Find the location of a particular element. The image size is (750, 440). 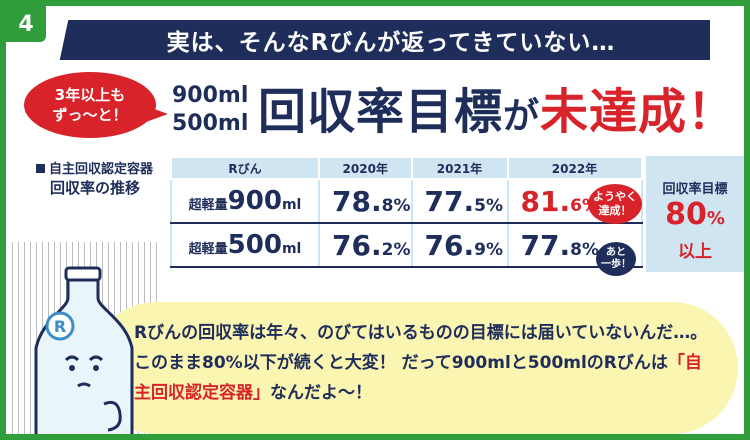

duration-bubble: 3年以上も ずっ〜と！ is located at coordinates (90, 105).